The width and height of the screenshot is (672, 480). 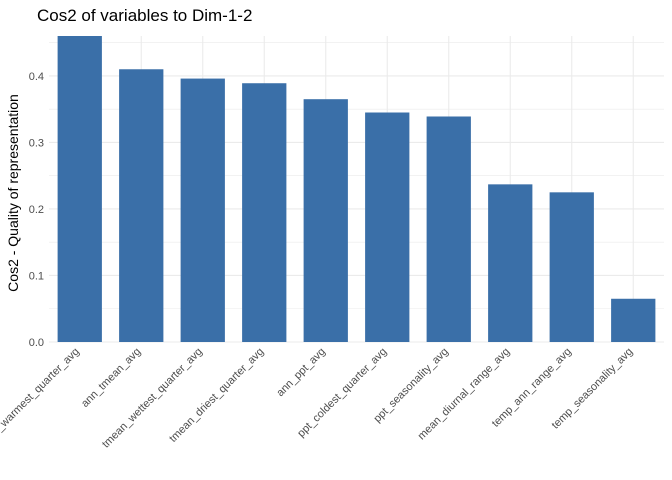 I want to click on y-axis-label: Cos2 - Quality of representation, so click(x=13, y=193).